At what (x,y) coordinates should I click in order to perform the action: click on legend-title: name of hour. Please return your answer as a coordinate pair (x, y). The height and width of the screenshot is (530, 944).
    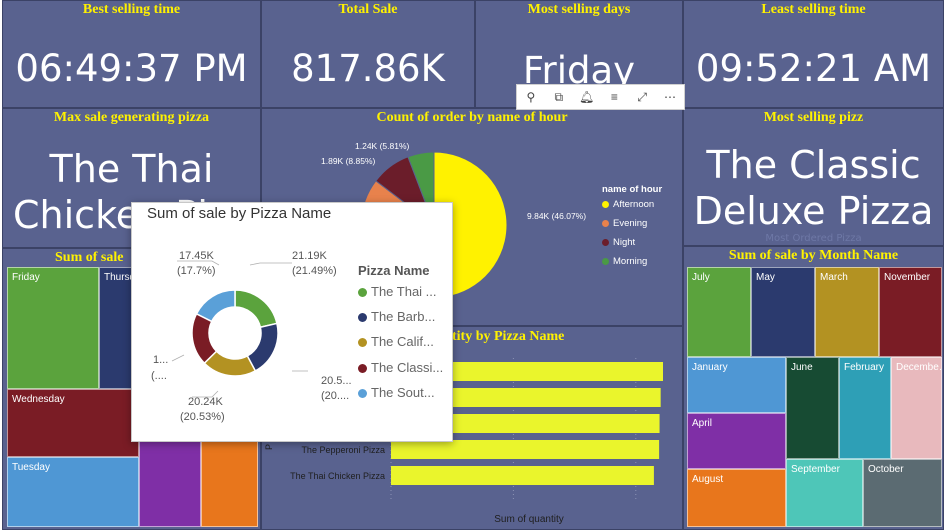
    Looking at the image, I should click on (632, 189).